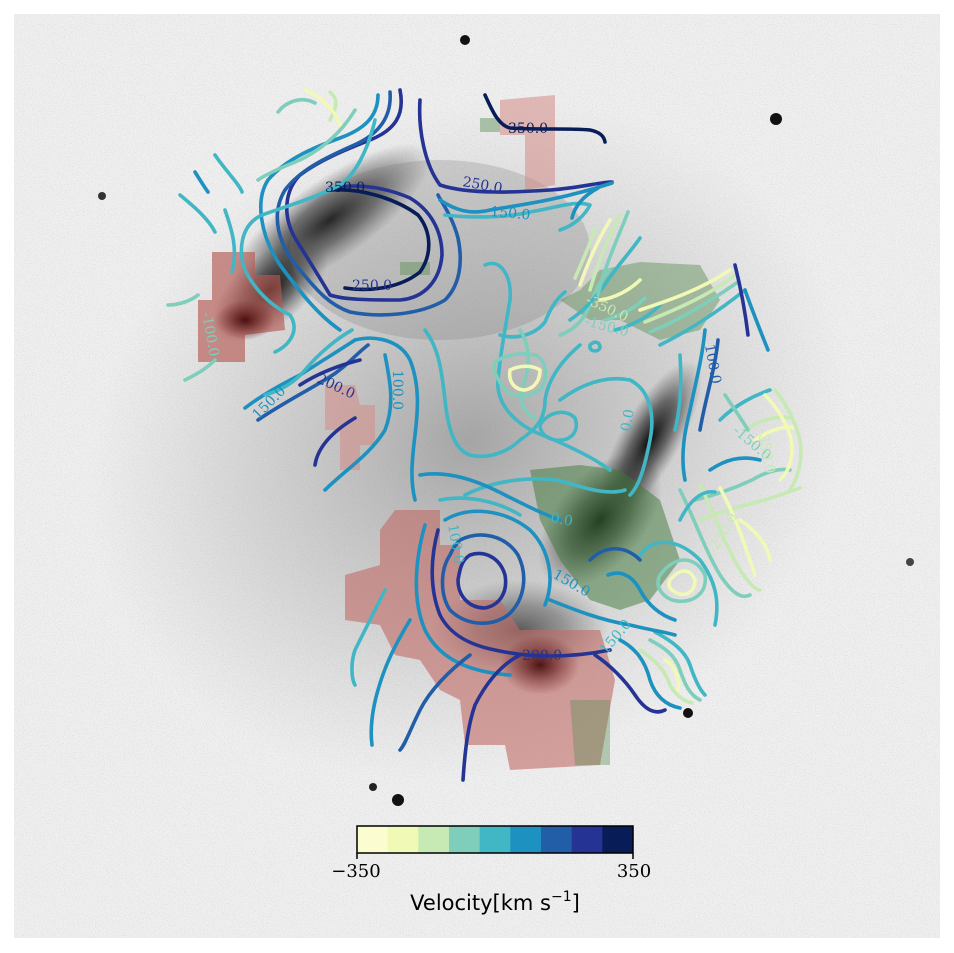  I want to click on colorbar-label-text: Velocity[km s, so click(480, 903).